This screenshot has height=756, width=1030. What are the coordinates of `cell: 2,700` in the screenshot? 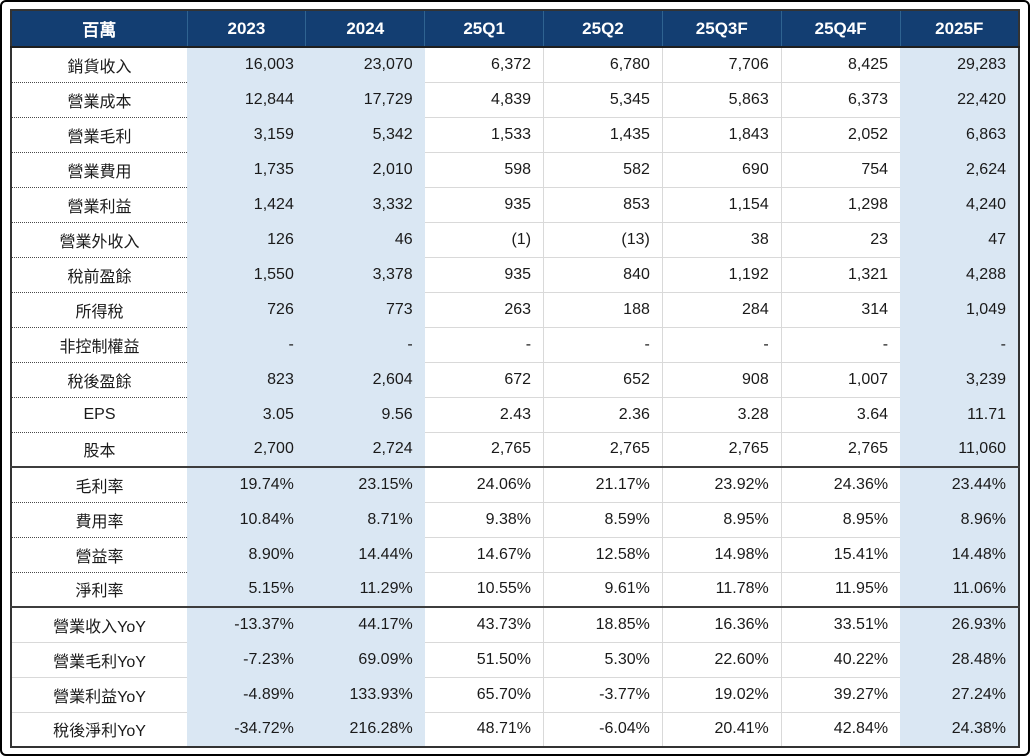 It's located at (246, 450).